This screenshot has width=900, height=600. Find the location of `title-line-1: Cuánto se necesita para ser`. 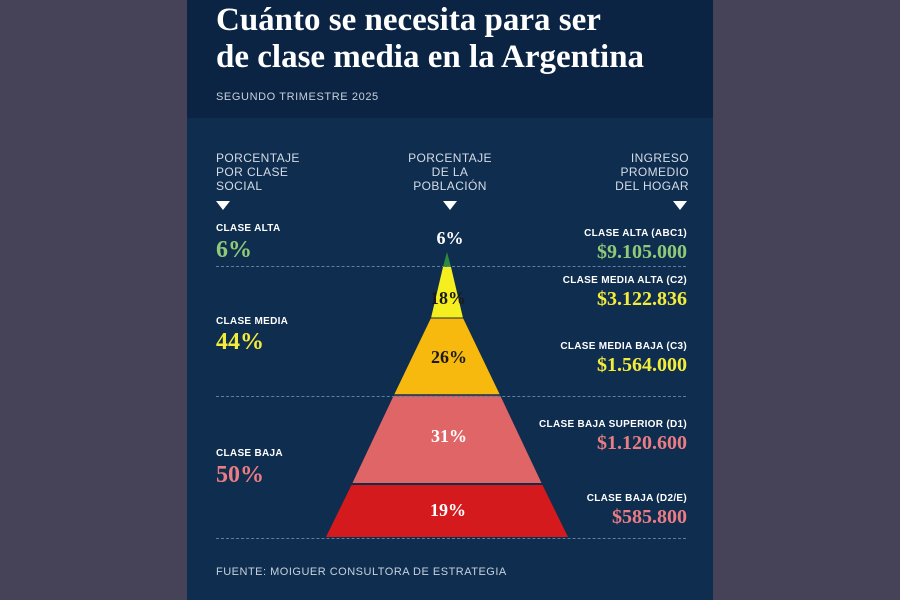

title-line-1: Cuánto se necesita para ser is located at coordinates (408, 20).